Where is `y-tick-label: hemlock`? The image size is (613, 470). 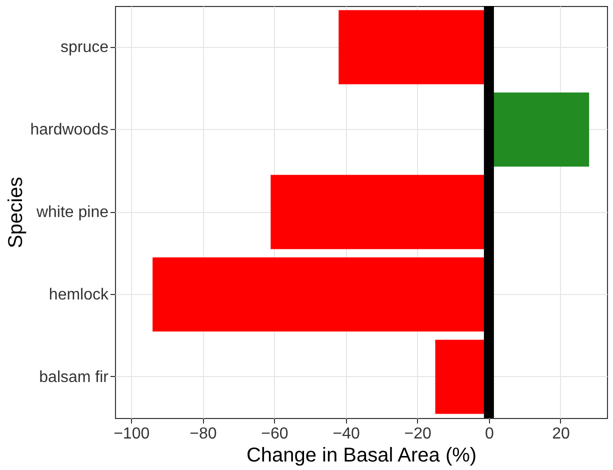
y-tick-label: hemlock is located at coordinates (79, 295).